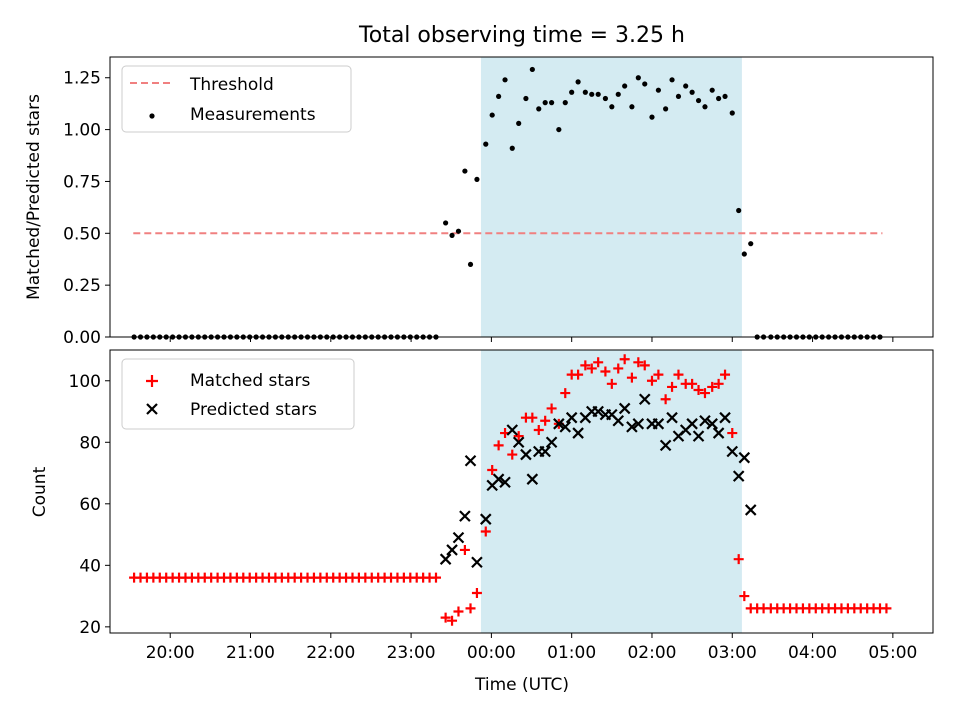  What do you see at coordinates (521, 685) in the screenshot?
I see `x-axis-label: Time (UTC)` at bounding box center [521, 685].